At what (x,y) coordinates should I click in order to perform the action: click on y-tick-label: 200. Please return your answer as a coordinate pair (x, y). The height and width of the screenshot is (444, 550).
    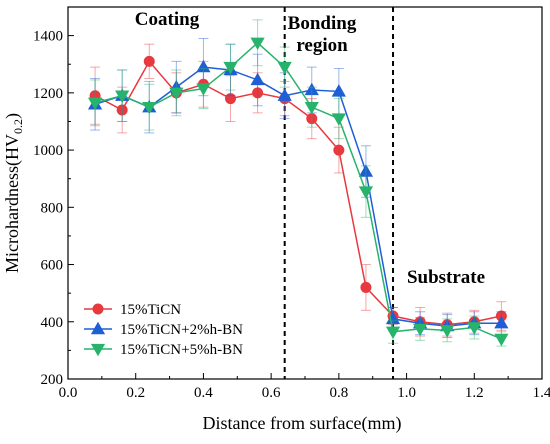
    Looking at the image, I should click on (52, 380).